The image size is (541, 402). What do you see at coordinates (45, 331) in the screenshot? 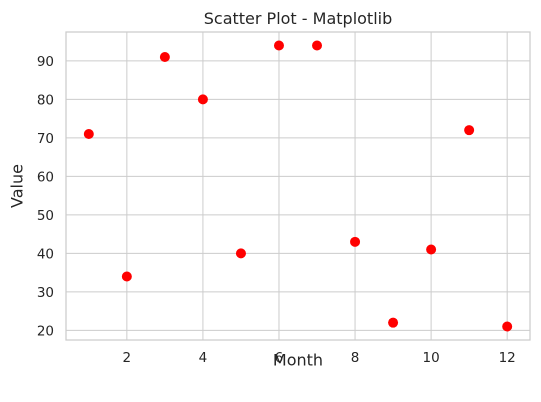
I see `y-tick-label: 20` at bounding box center [45, 331].